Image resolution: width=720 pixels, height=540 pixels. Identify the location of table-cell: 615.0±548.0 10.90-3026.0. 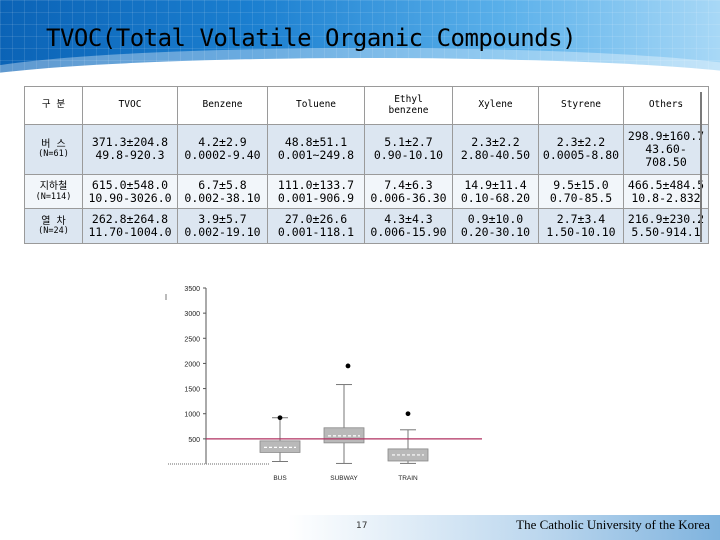
(130, 191).